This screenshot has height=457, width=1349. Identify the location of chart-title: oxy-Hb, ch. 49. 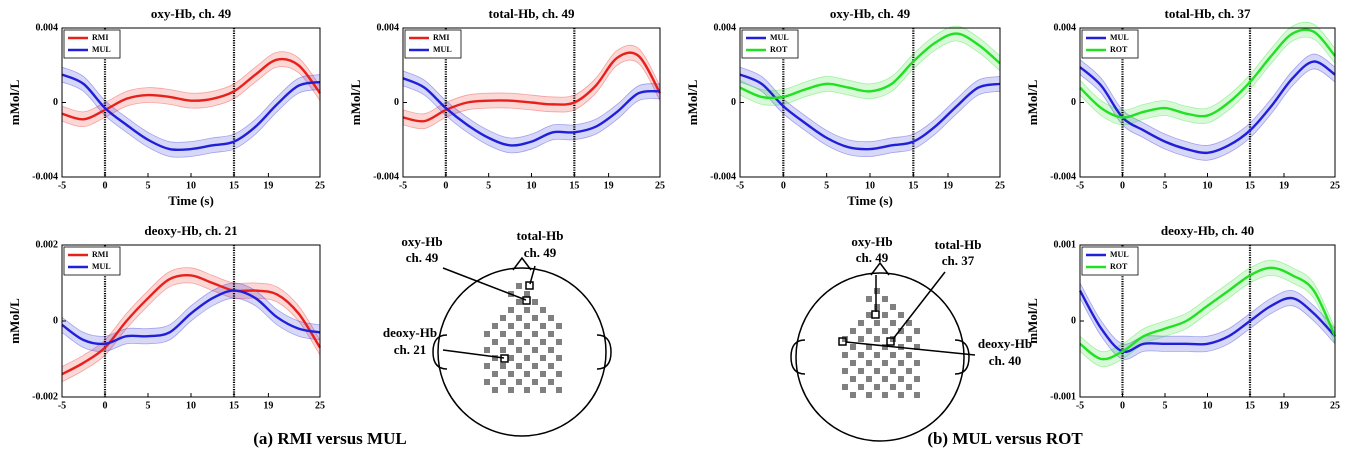
(191, 13).